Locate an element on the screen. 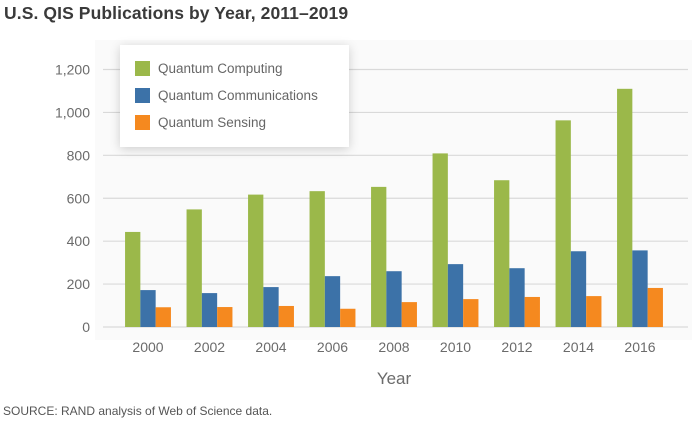 This screenshot has height=428, width=692. y-tick-label: 600 is located at coordinates (79, 198).